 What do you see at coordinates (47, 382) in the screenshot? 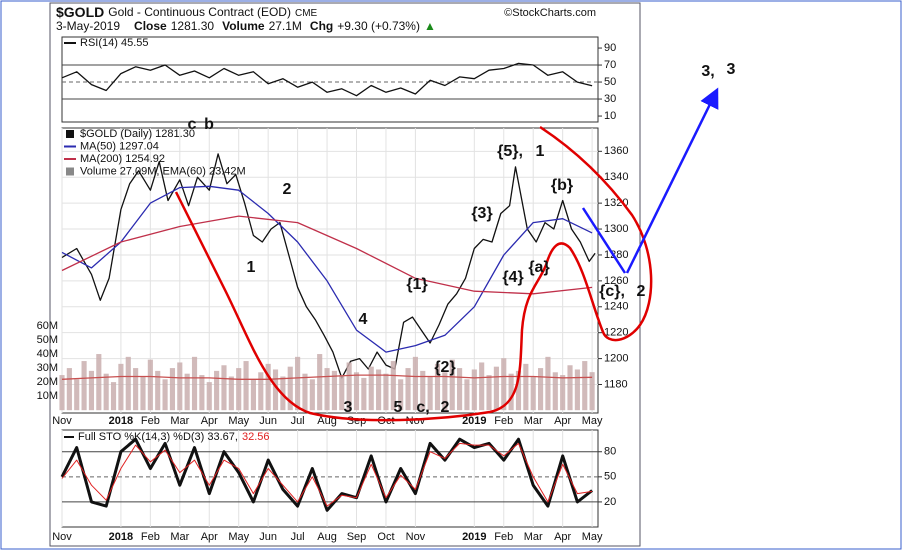
I see `y2-tick-label: 20M` at bounding box center [47, 382].